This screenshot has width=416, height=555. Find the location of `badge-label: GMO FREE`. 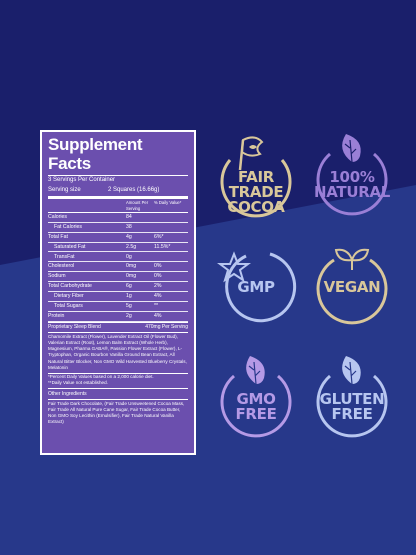

badge-label: GMO FREE is located at coordinates (256, 407).